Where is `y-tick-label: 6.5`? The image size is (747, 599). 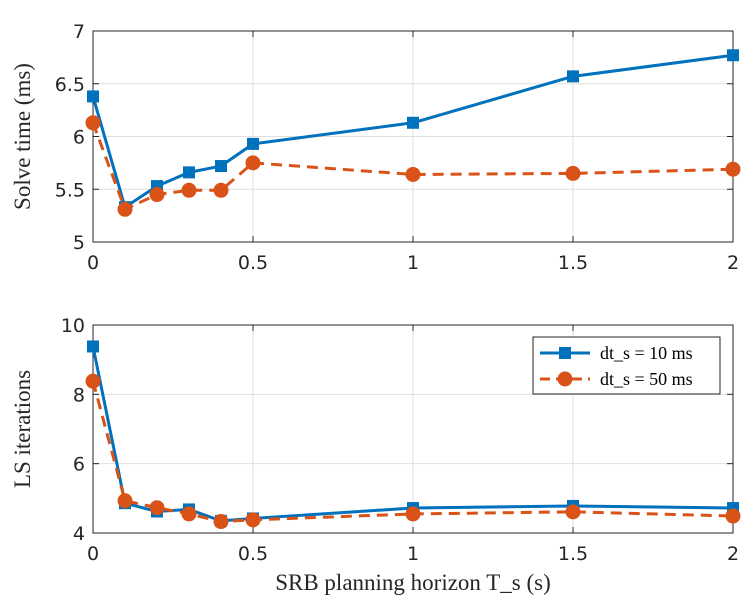 y-tick-label: 6.5 is located at coordinates (70, 85).